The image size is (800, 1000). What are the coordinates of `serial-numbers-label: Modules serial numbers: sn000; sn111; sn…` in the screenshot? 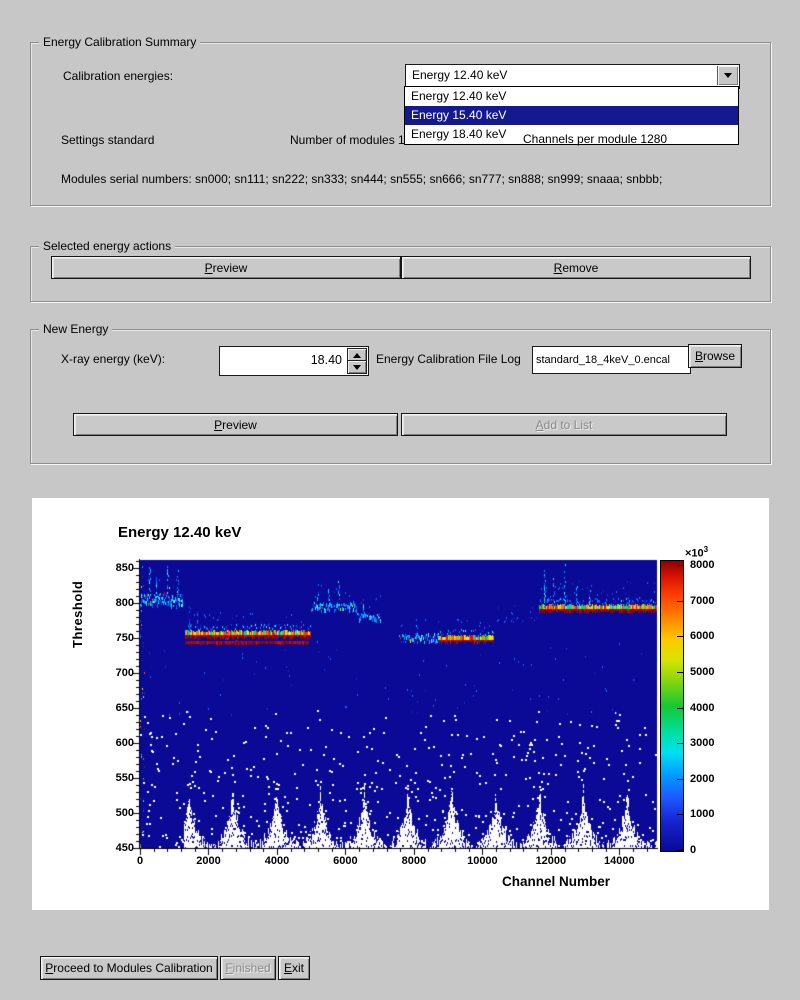 It's located at (362, 179).